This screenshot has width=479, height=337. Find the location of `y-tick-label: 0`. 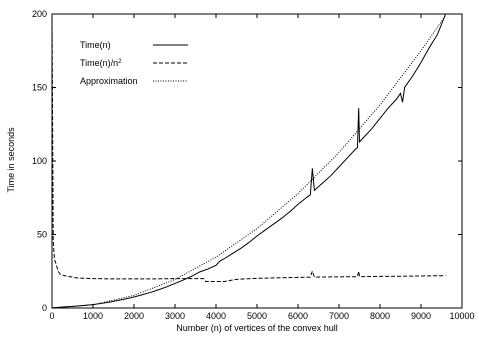

y-tick-label: 0 is located at coordinates (44, 308).